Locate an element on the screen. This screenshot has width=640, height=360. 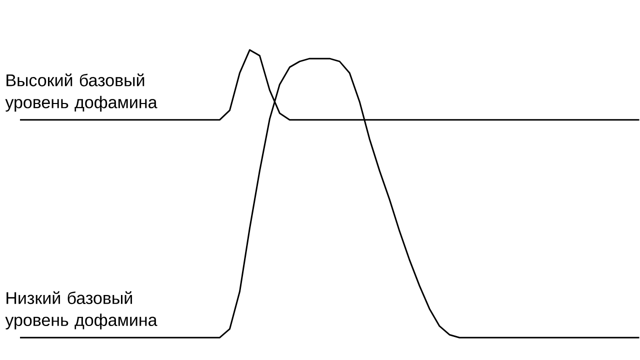
series-label: Высокий базовый уровень дофамина is located at coordinates (81, 93).